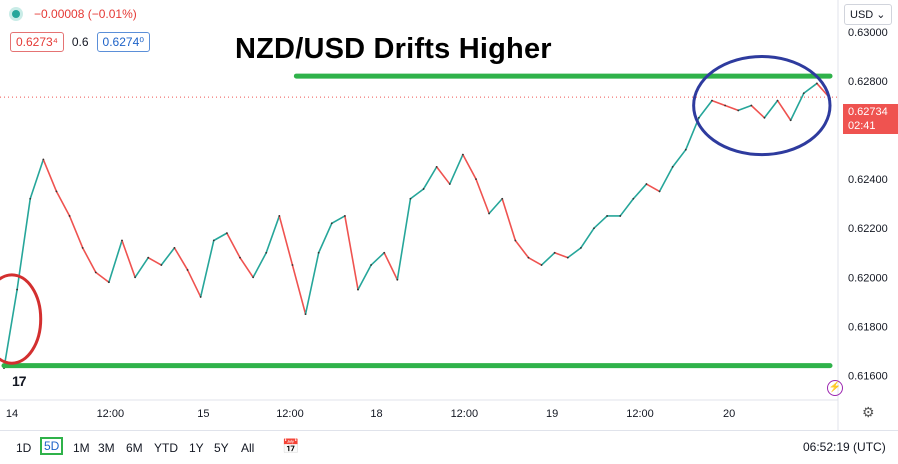 The height and width of the screenshot is (464, 898). Describe the element at coordinates (81, 448) in the screenshot. I see `range-button-1m: 1M` at that location.